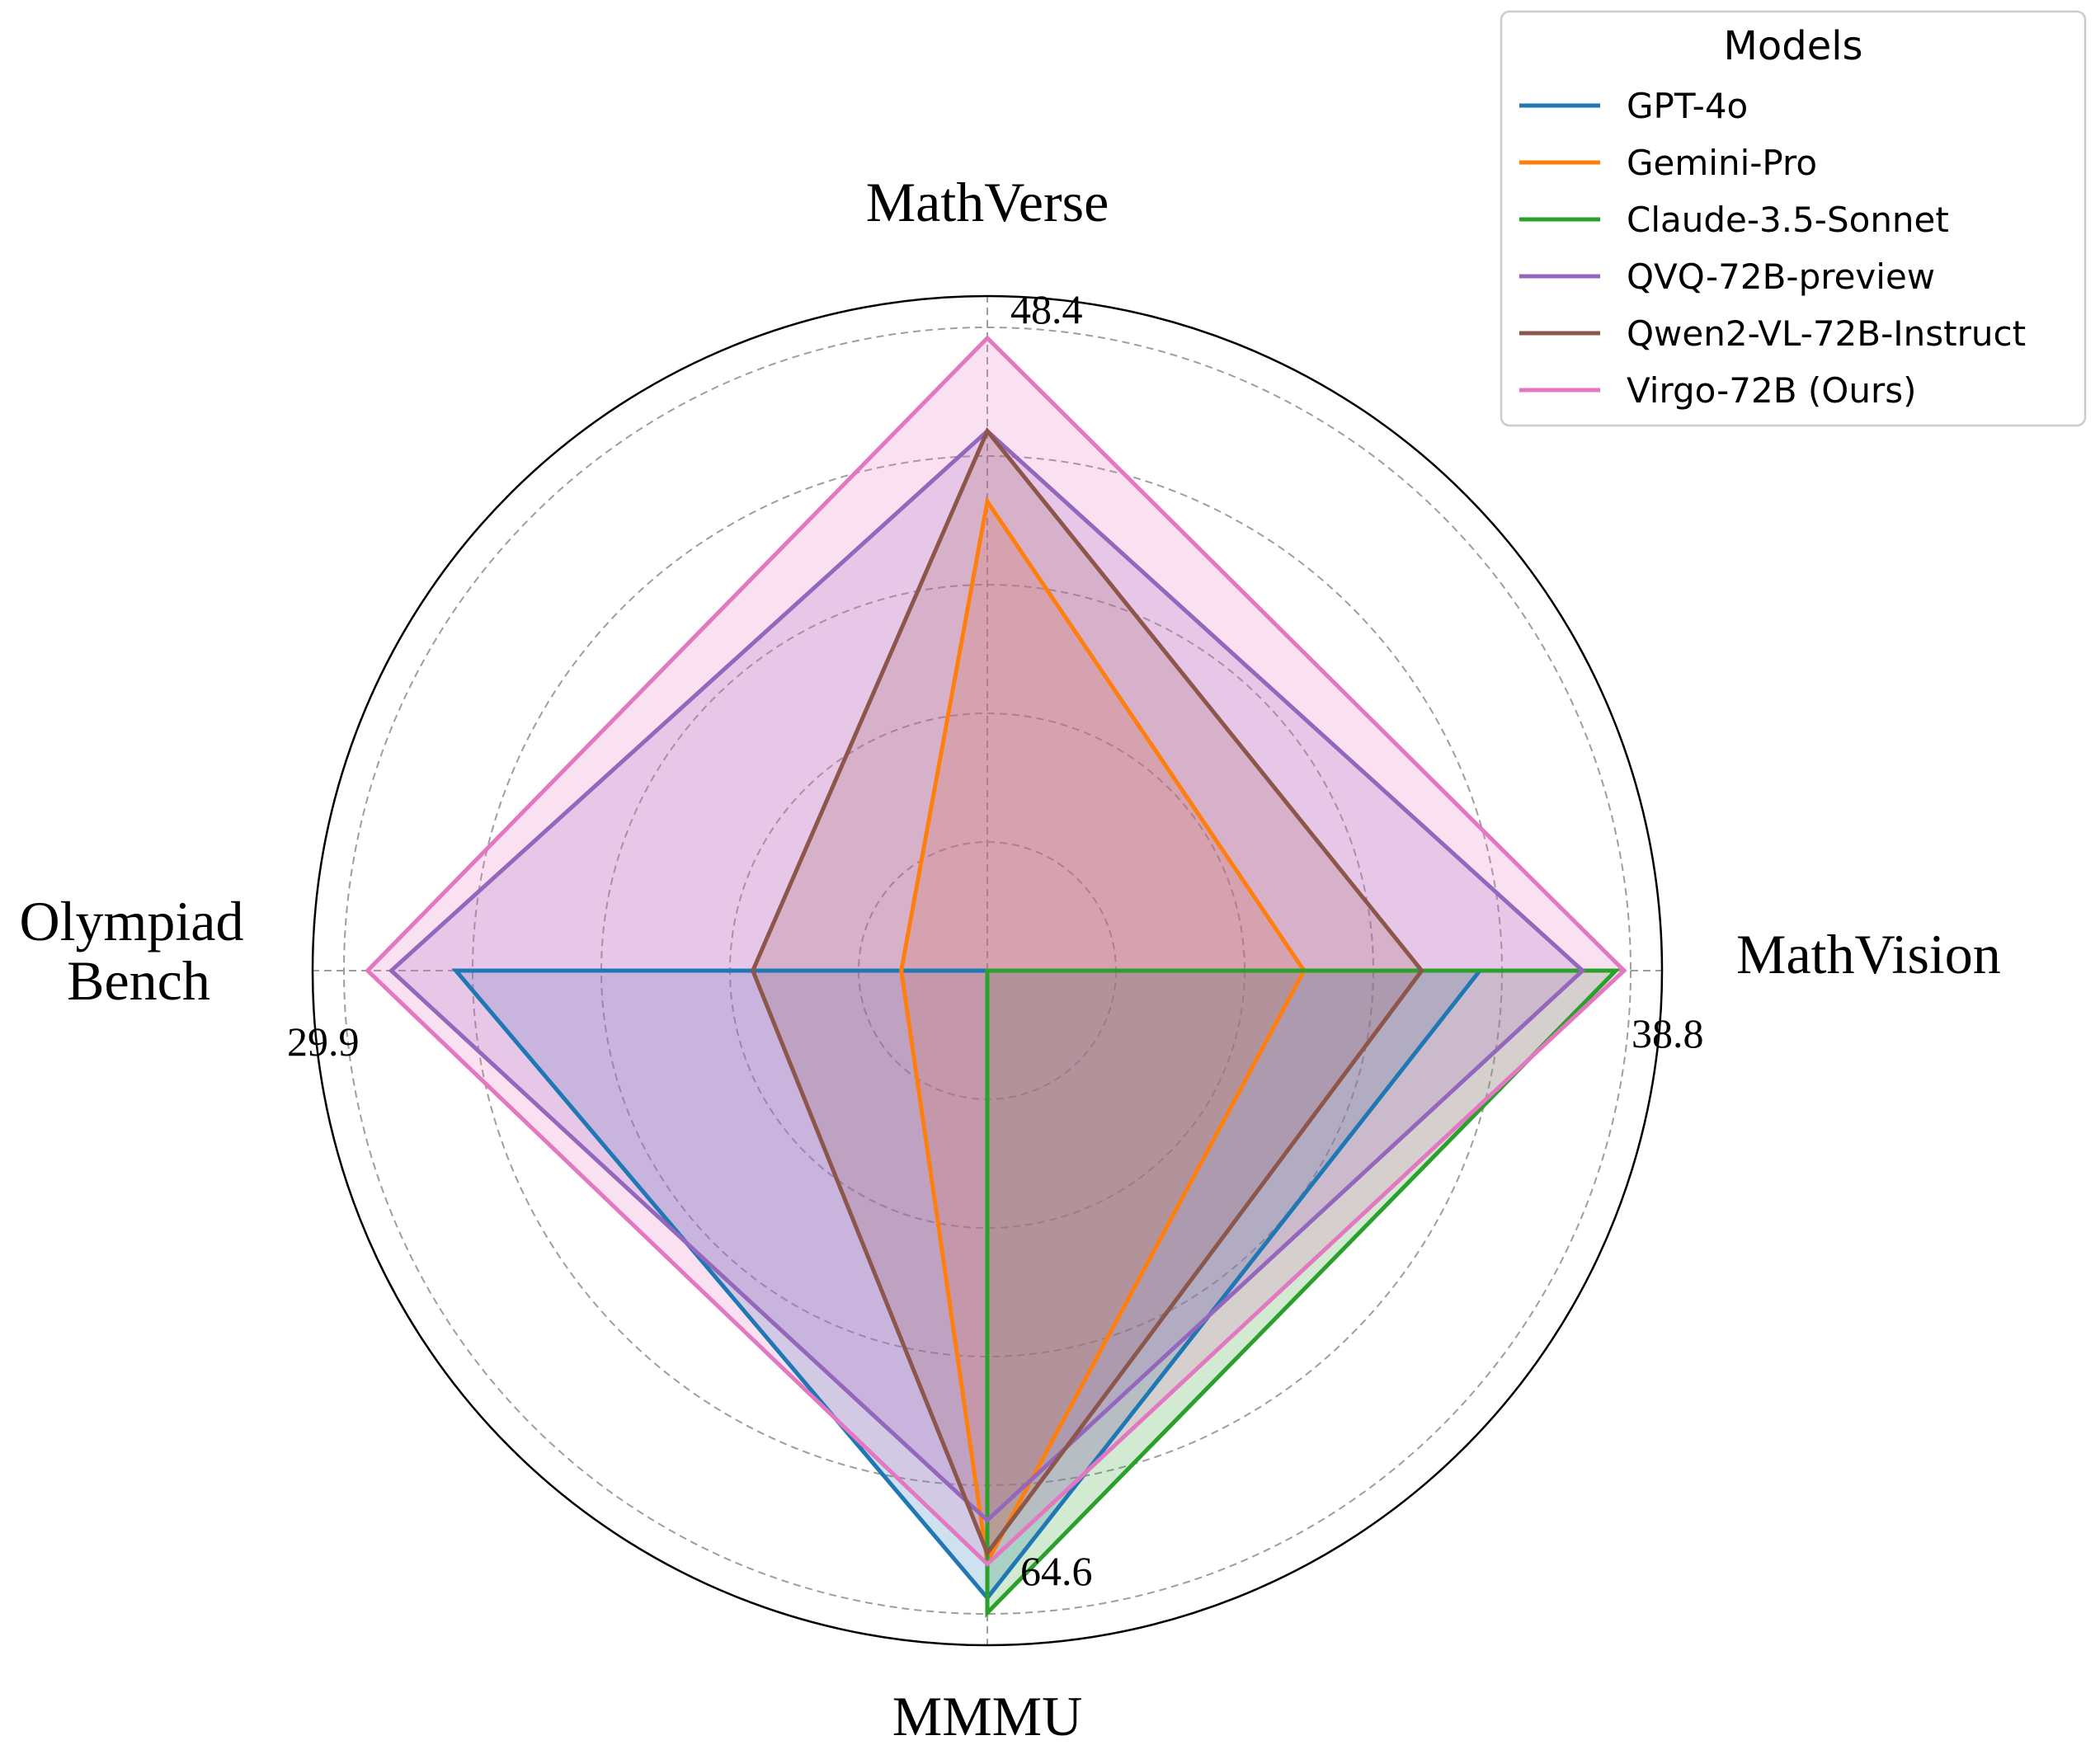 The height and width of the screenshot is (1745, 2100). I want to click on max-label-mathvision: 38.8, so click(1668, 1033).